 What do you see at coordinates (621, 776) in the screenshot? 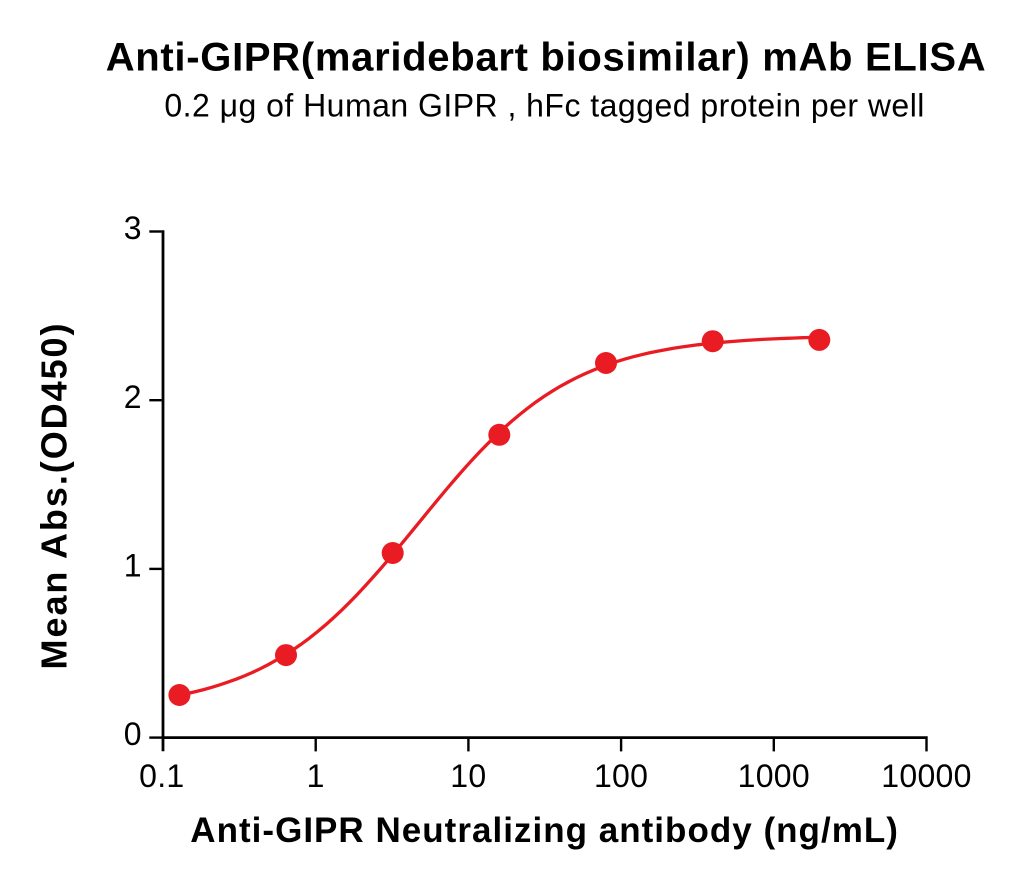
I see `svg-text: 100` at bounding box center [621, 776].